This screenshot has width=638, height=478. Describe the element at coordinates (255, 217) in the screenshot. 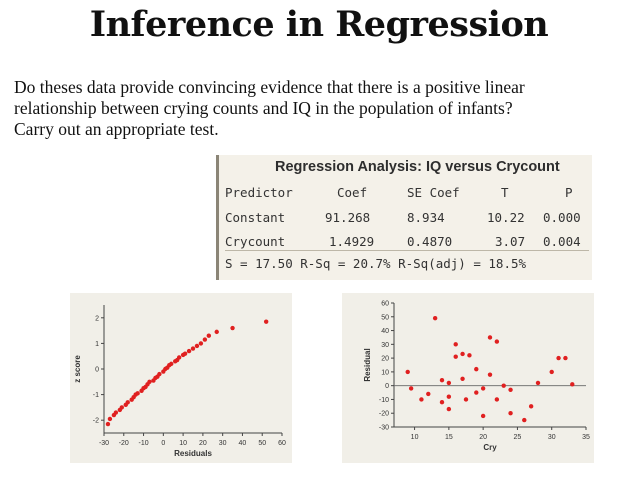

I see `predictor-cell: Constant` at that location.